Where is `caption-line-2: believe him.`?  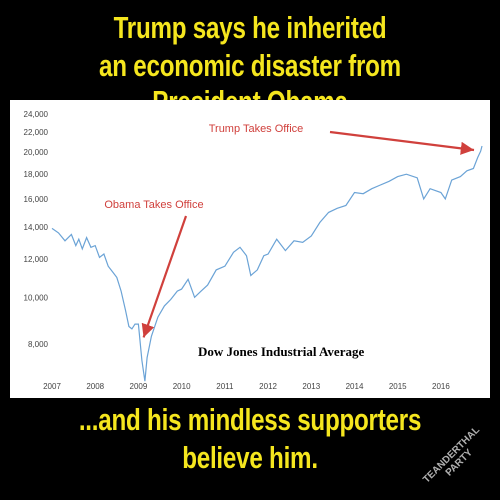 caption-line-2: believe him. is located at coordinates (250, 457).